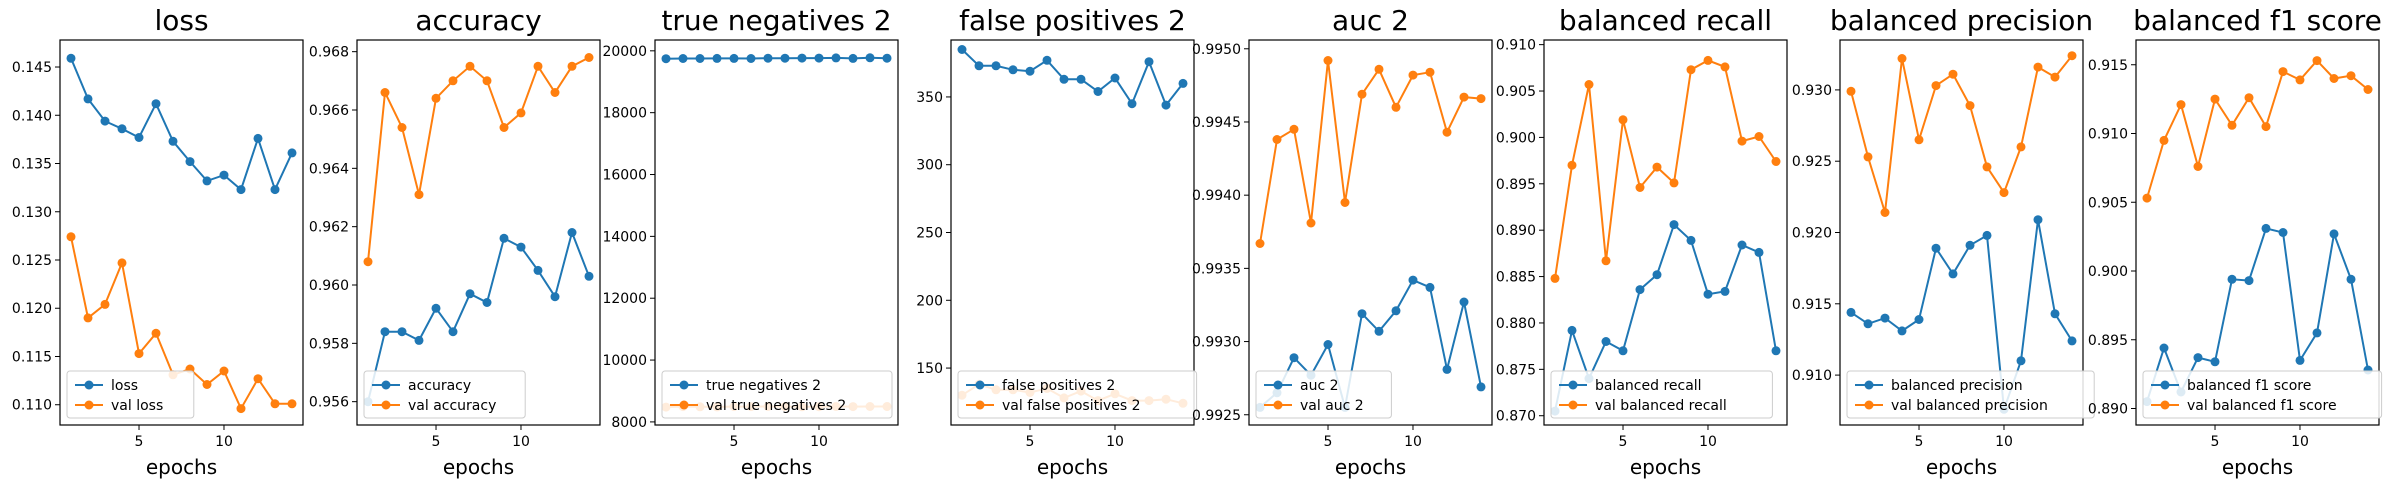 This screenshot has width=2394, height=483. I want to click on chart-title: balanced recall, so click(1665, 20).